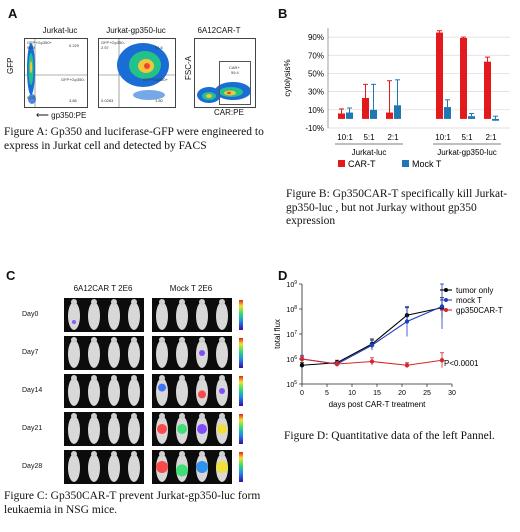 This screenshot has height=532, width=520. I want to click on facs-plot-car-t: CAR+ 59.4, so click(225, 73).